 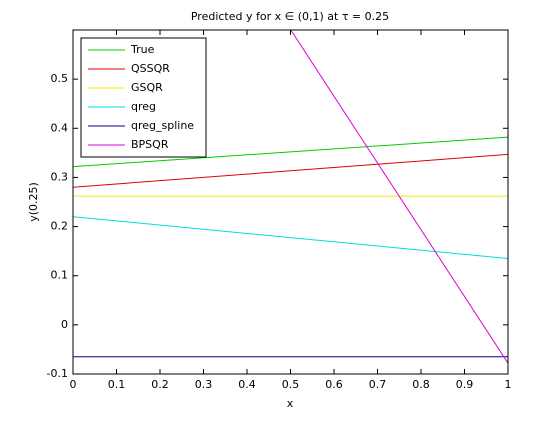 What do you see at coordinates (147, 87) in the screenshot?
I see `legend-label: GSQR` at bounding box center [147, 87].